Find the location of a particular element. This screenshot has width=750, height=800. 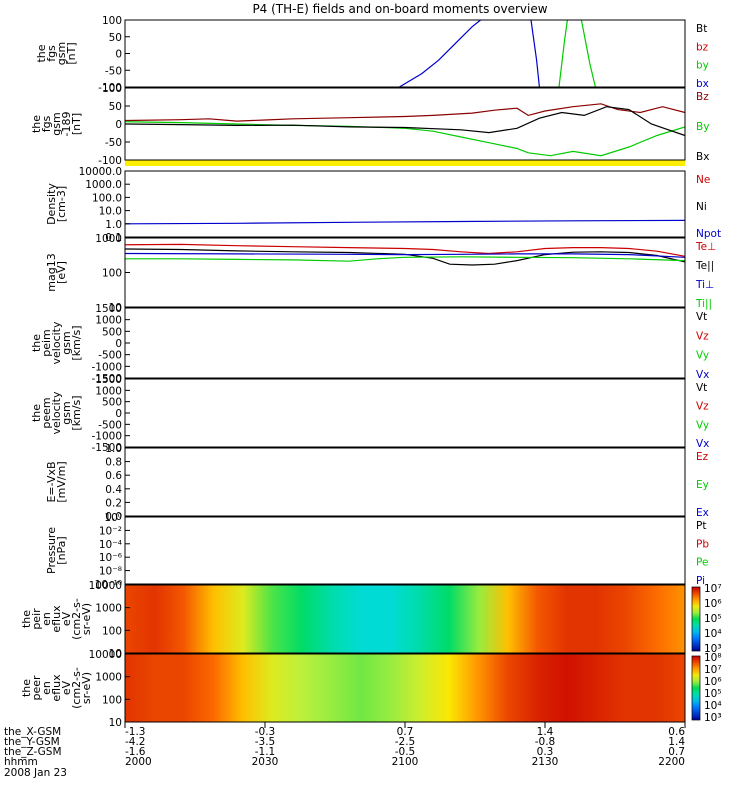

series-Te⊥-line is located at coordinates (405, 250).